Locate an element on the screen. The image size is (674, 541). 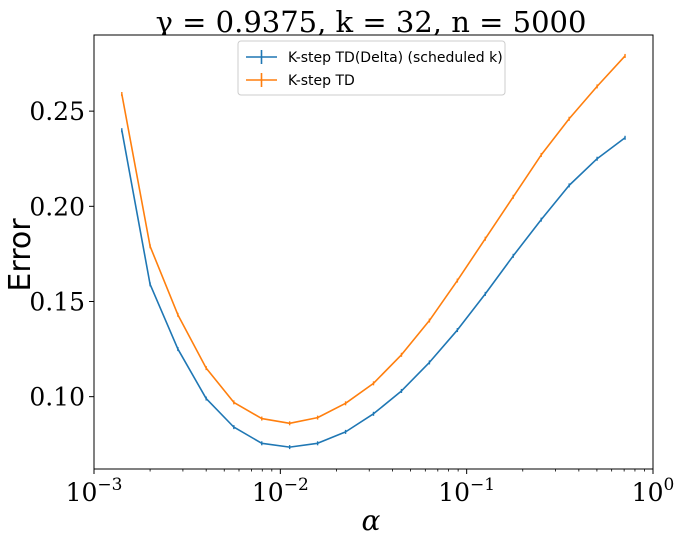
legend-label-2: K-step TD is located at coordinates (321, 81).